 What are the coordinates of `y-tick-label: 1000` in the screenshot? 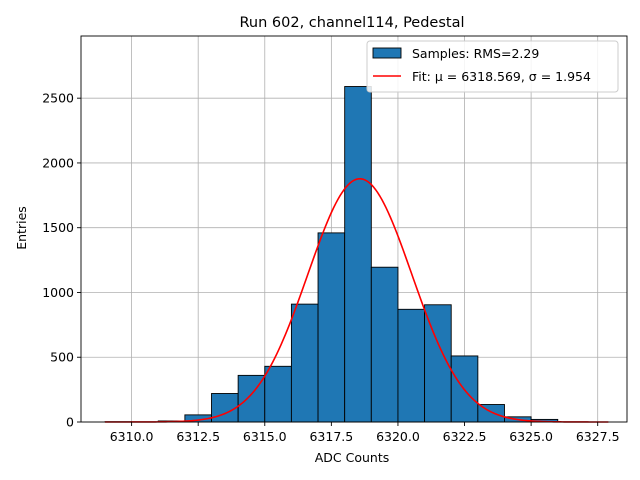 It's located at (58, 292).